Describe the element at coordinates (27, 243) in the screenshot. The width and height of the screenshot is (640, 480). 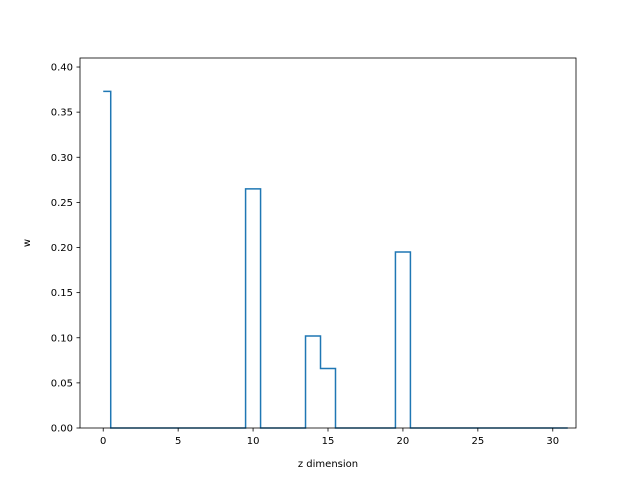
I see `y-axis-label: w` at that location.